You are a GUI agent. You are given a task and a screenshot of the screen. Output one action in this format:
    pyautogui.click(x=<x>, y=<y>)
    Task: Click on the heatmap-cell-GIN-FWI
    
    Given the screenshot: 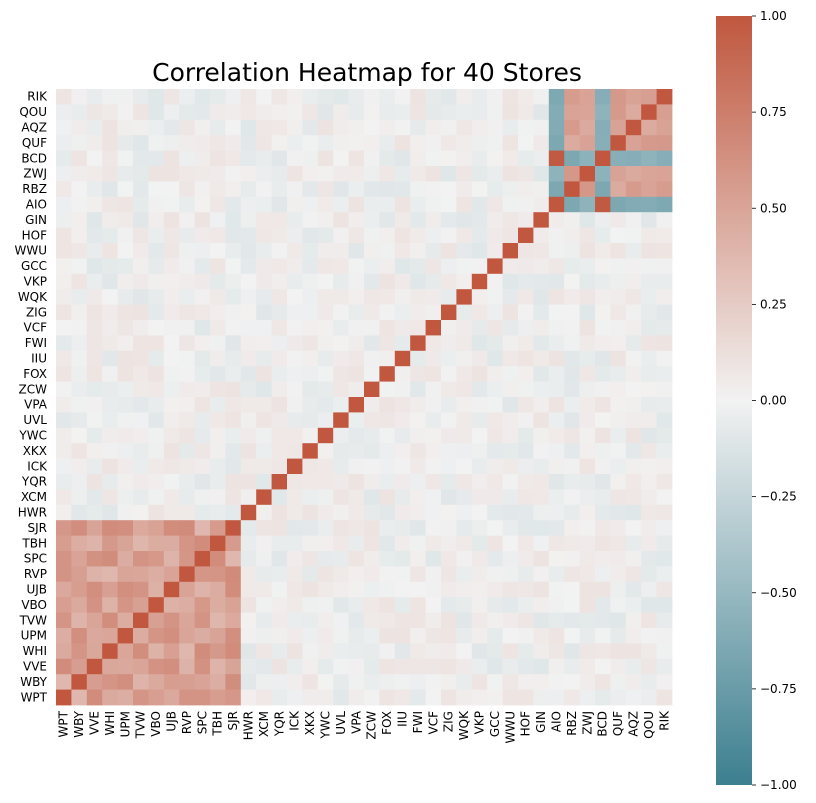 What is the action you would take?
    pyautogui.click(x=418, y=220)
    